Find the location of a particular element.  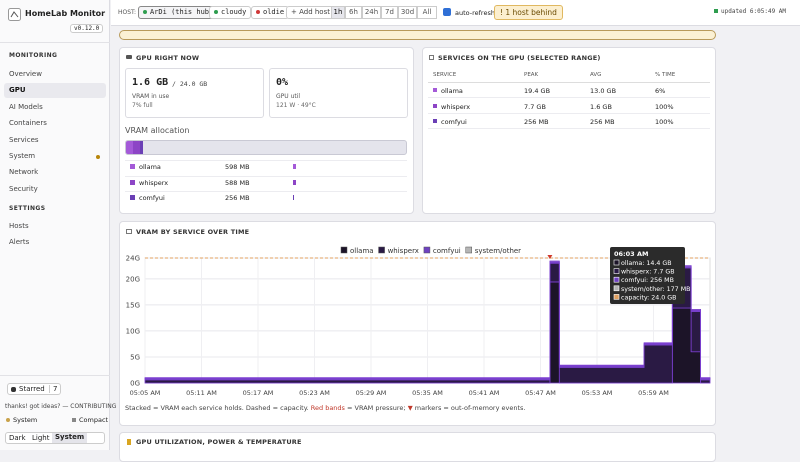

nav-item: AI Models is located at coordinates (26, 107).